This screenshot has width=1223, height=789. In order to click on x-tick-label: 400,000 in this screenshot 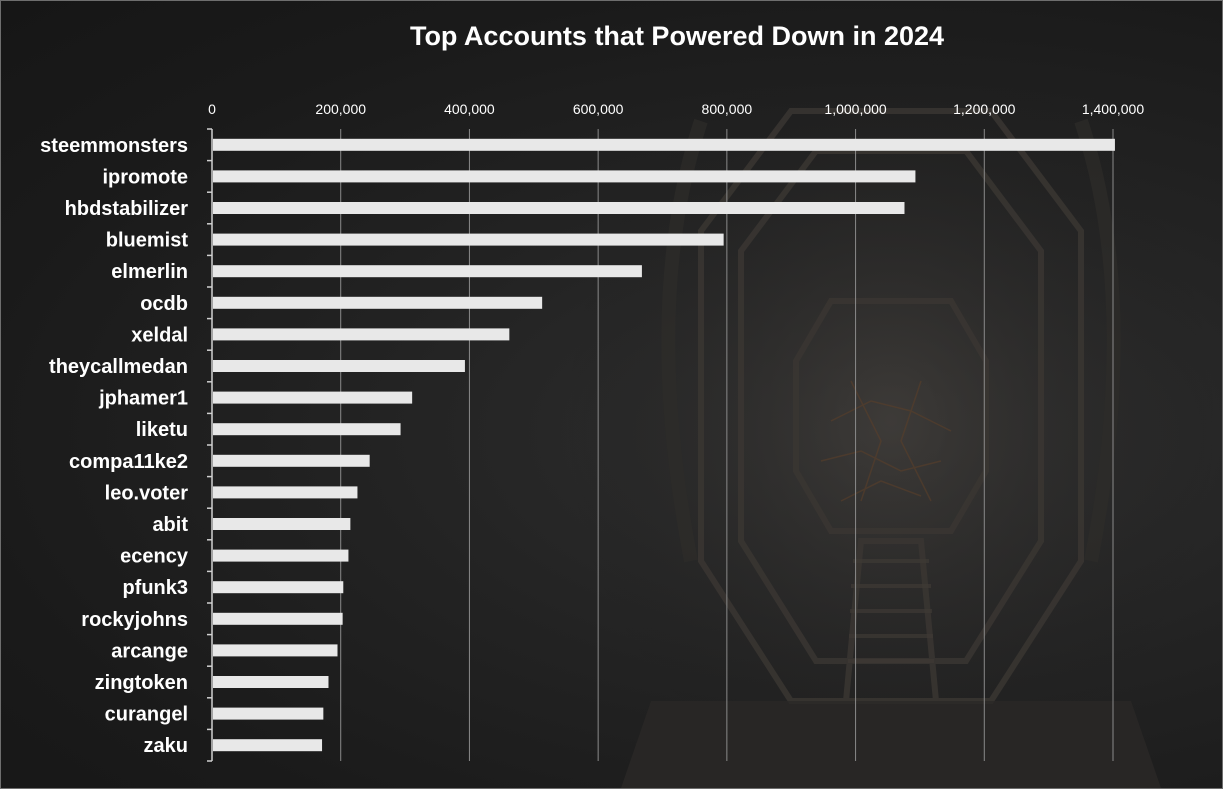, I will do `click(469, 109)`.